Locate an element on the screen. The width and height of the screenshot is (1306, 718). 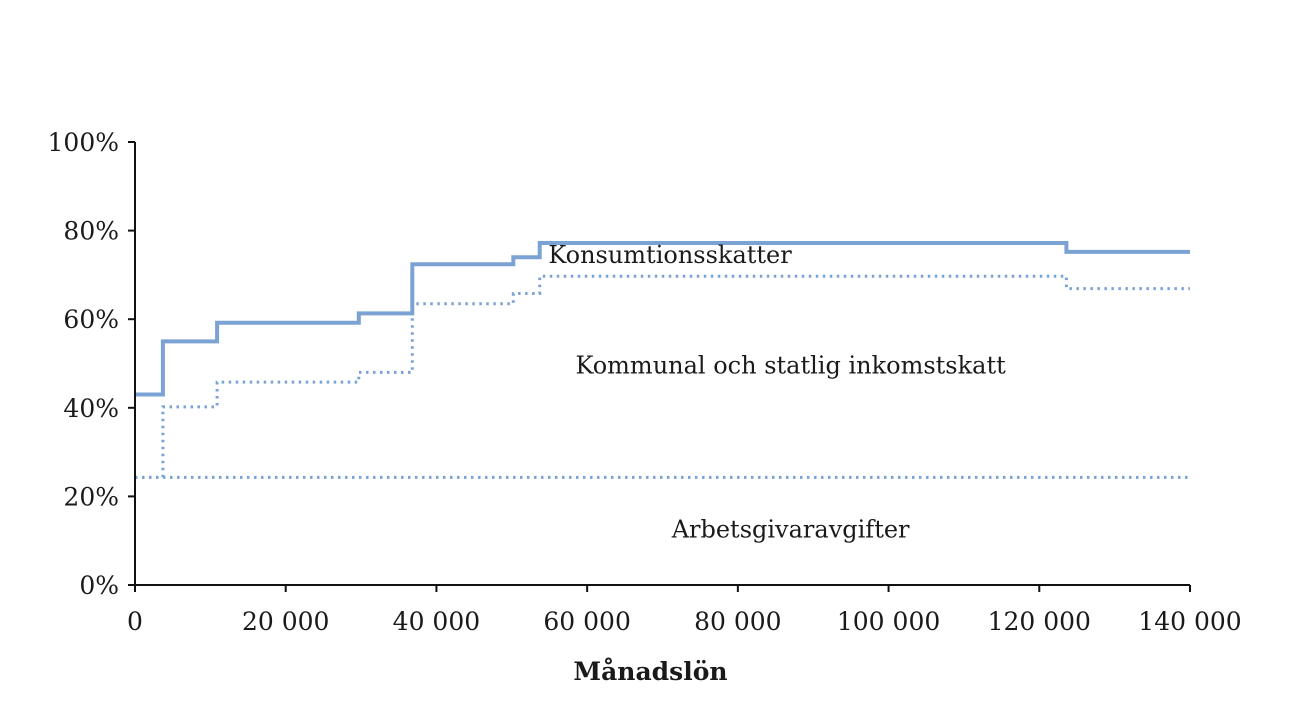
x-tick-label: 100 000 is located at coordinates (888, 621).